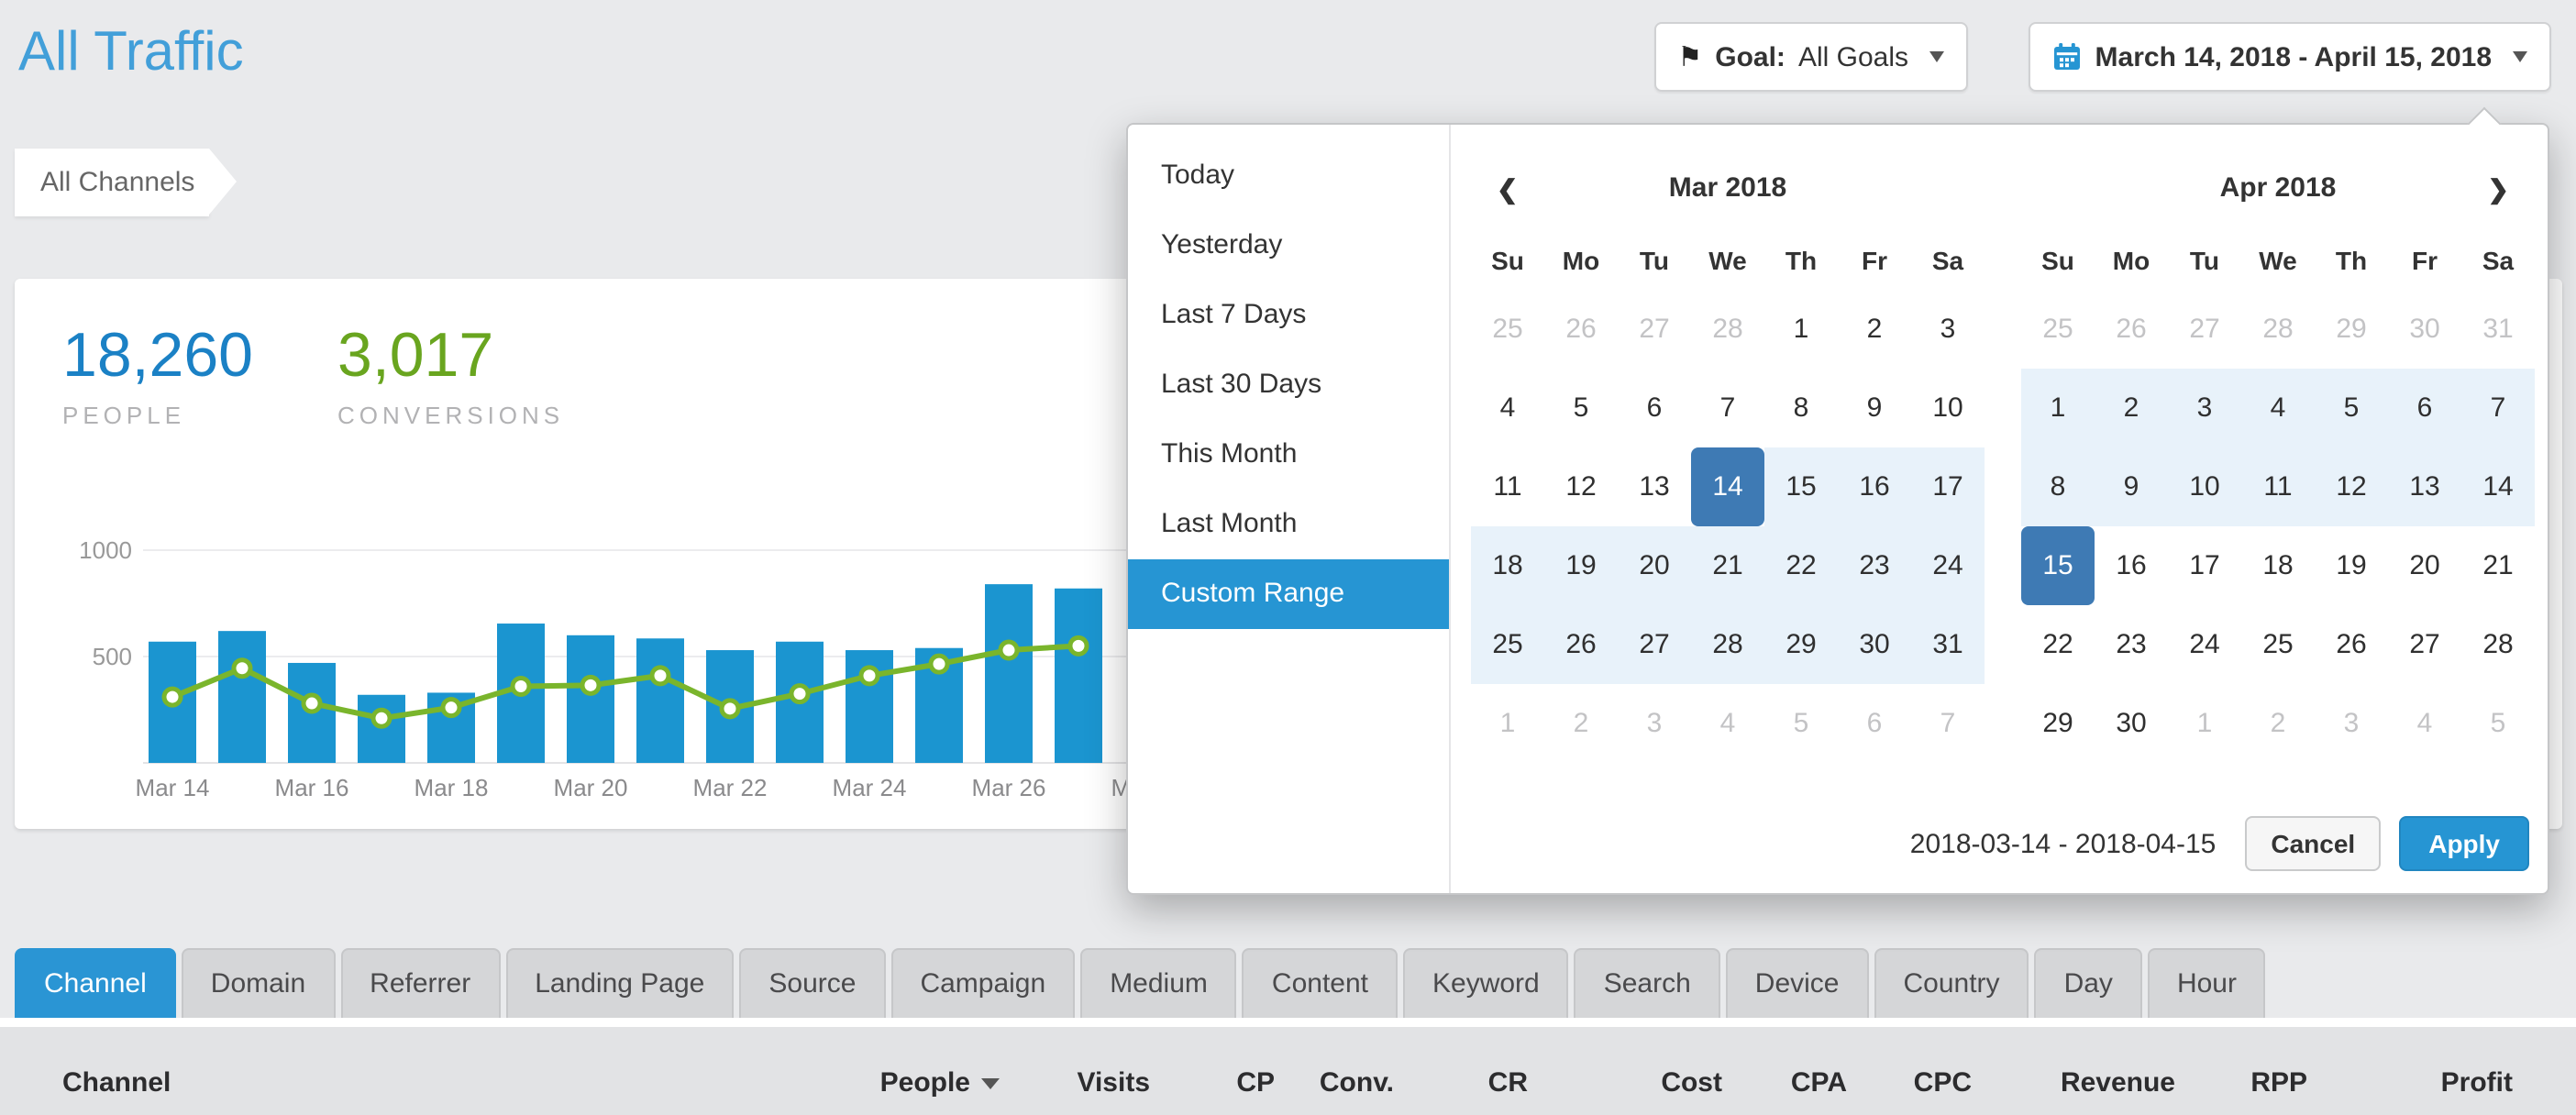 Image resolution: width=2576 pixels, height=1115 pixels. I want to click on column-header-cpa: CPA, so click(1784, 1082).